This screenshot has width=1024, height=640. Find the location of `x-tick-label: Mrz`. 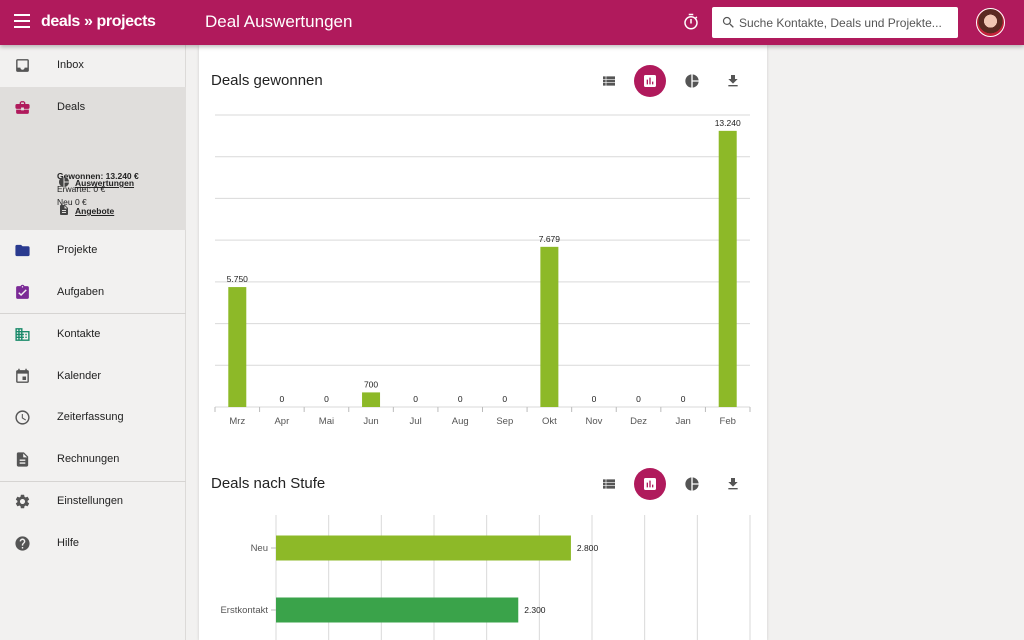

x-tick-label: Mrz is located at coordinates (237, 421).